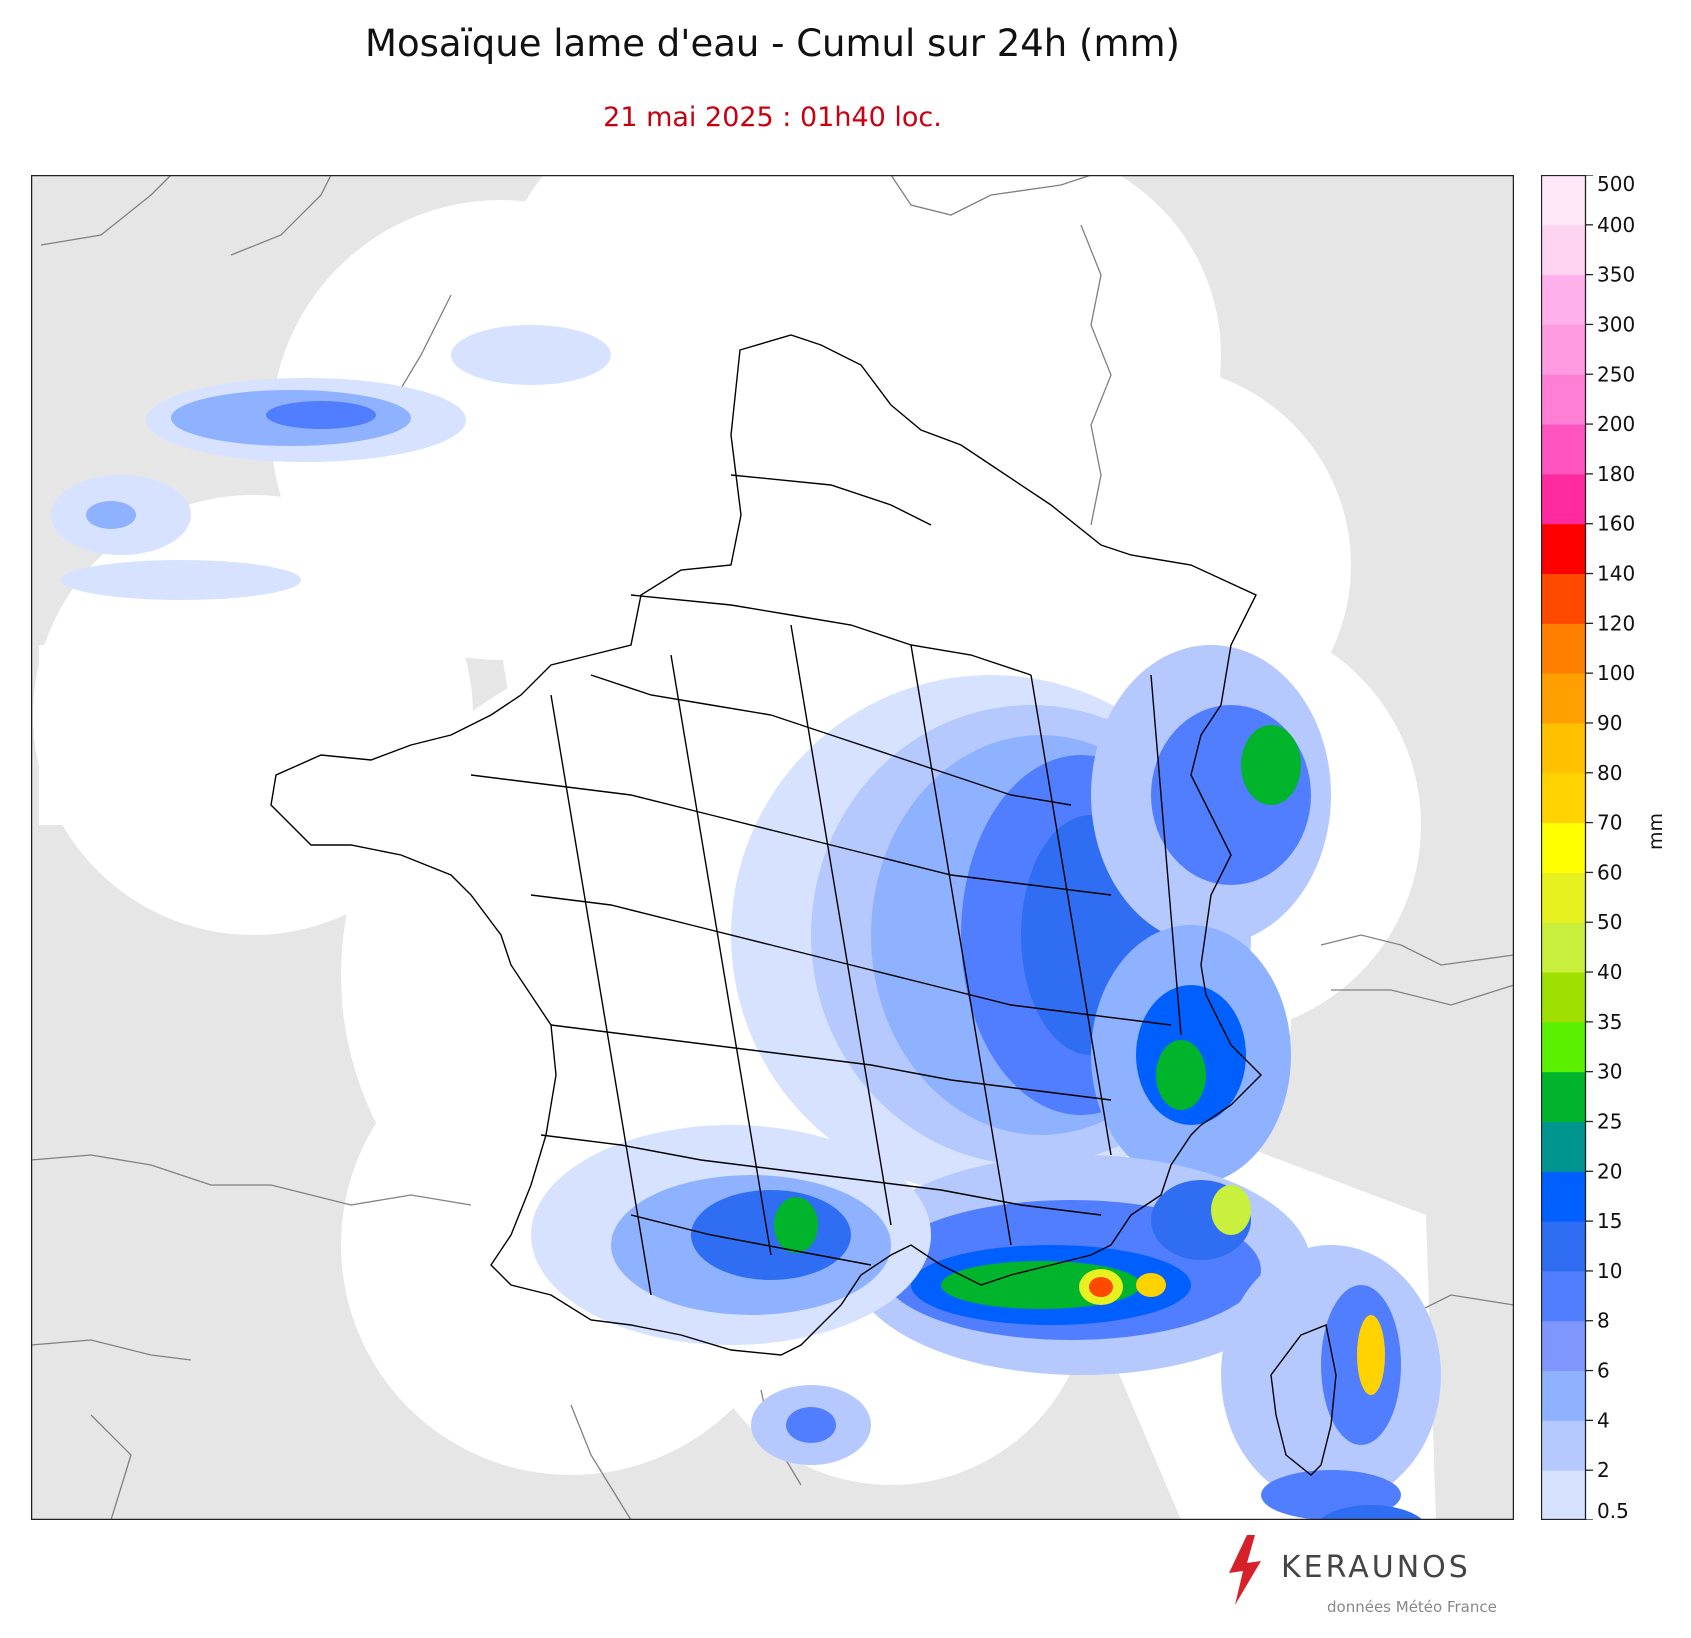  I want to click on colorbar-tick-label: 400, so click(1616, 225).